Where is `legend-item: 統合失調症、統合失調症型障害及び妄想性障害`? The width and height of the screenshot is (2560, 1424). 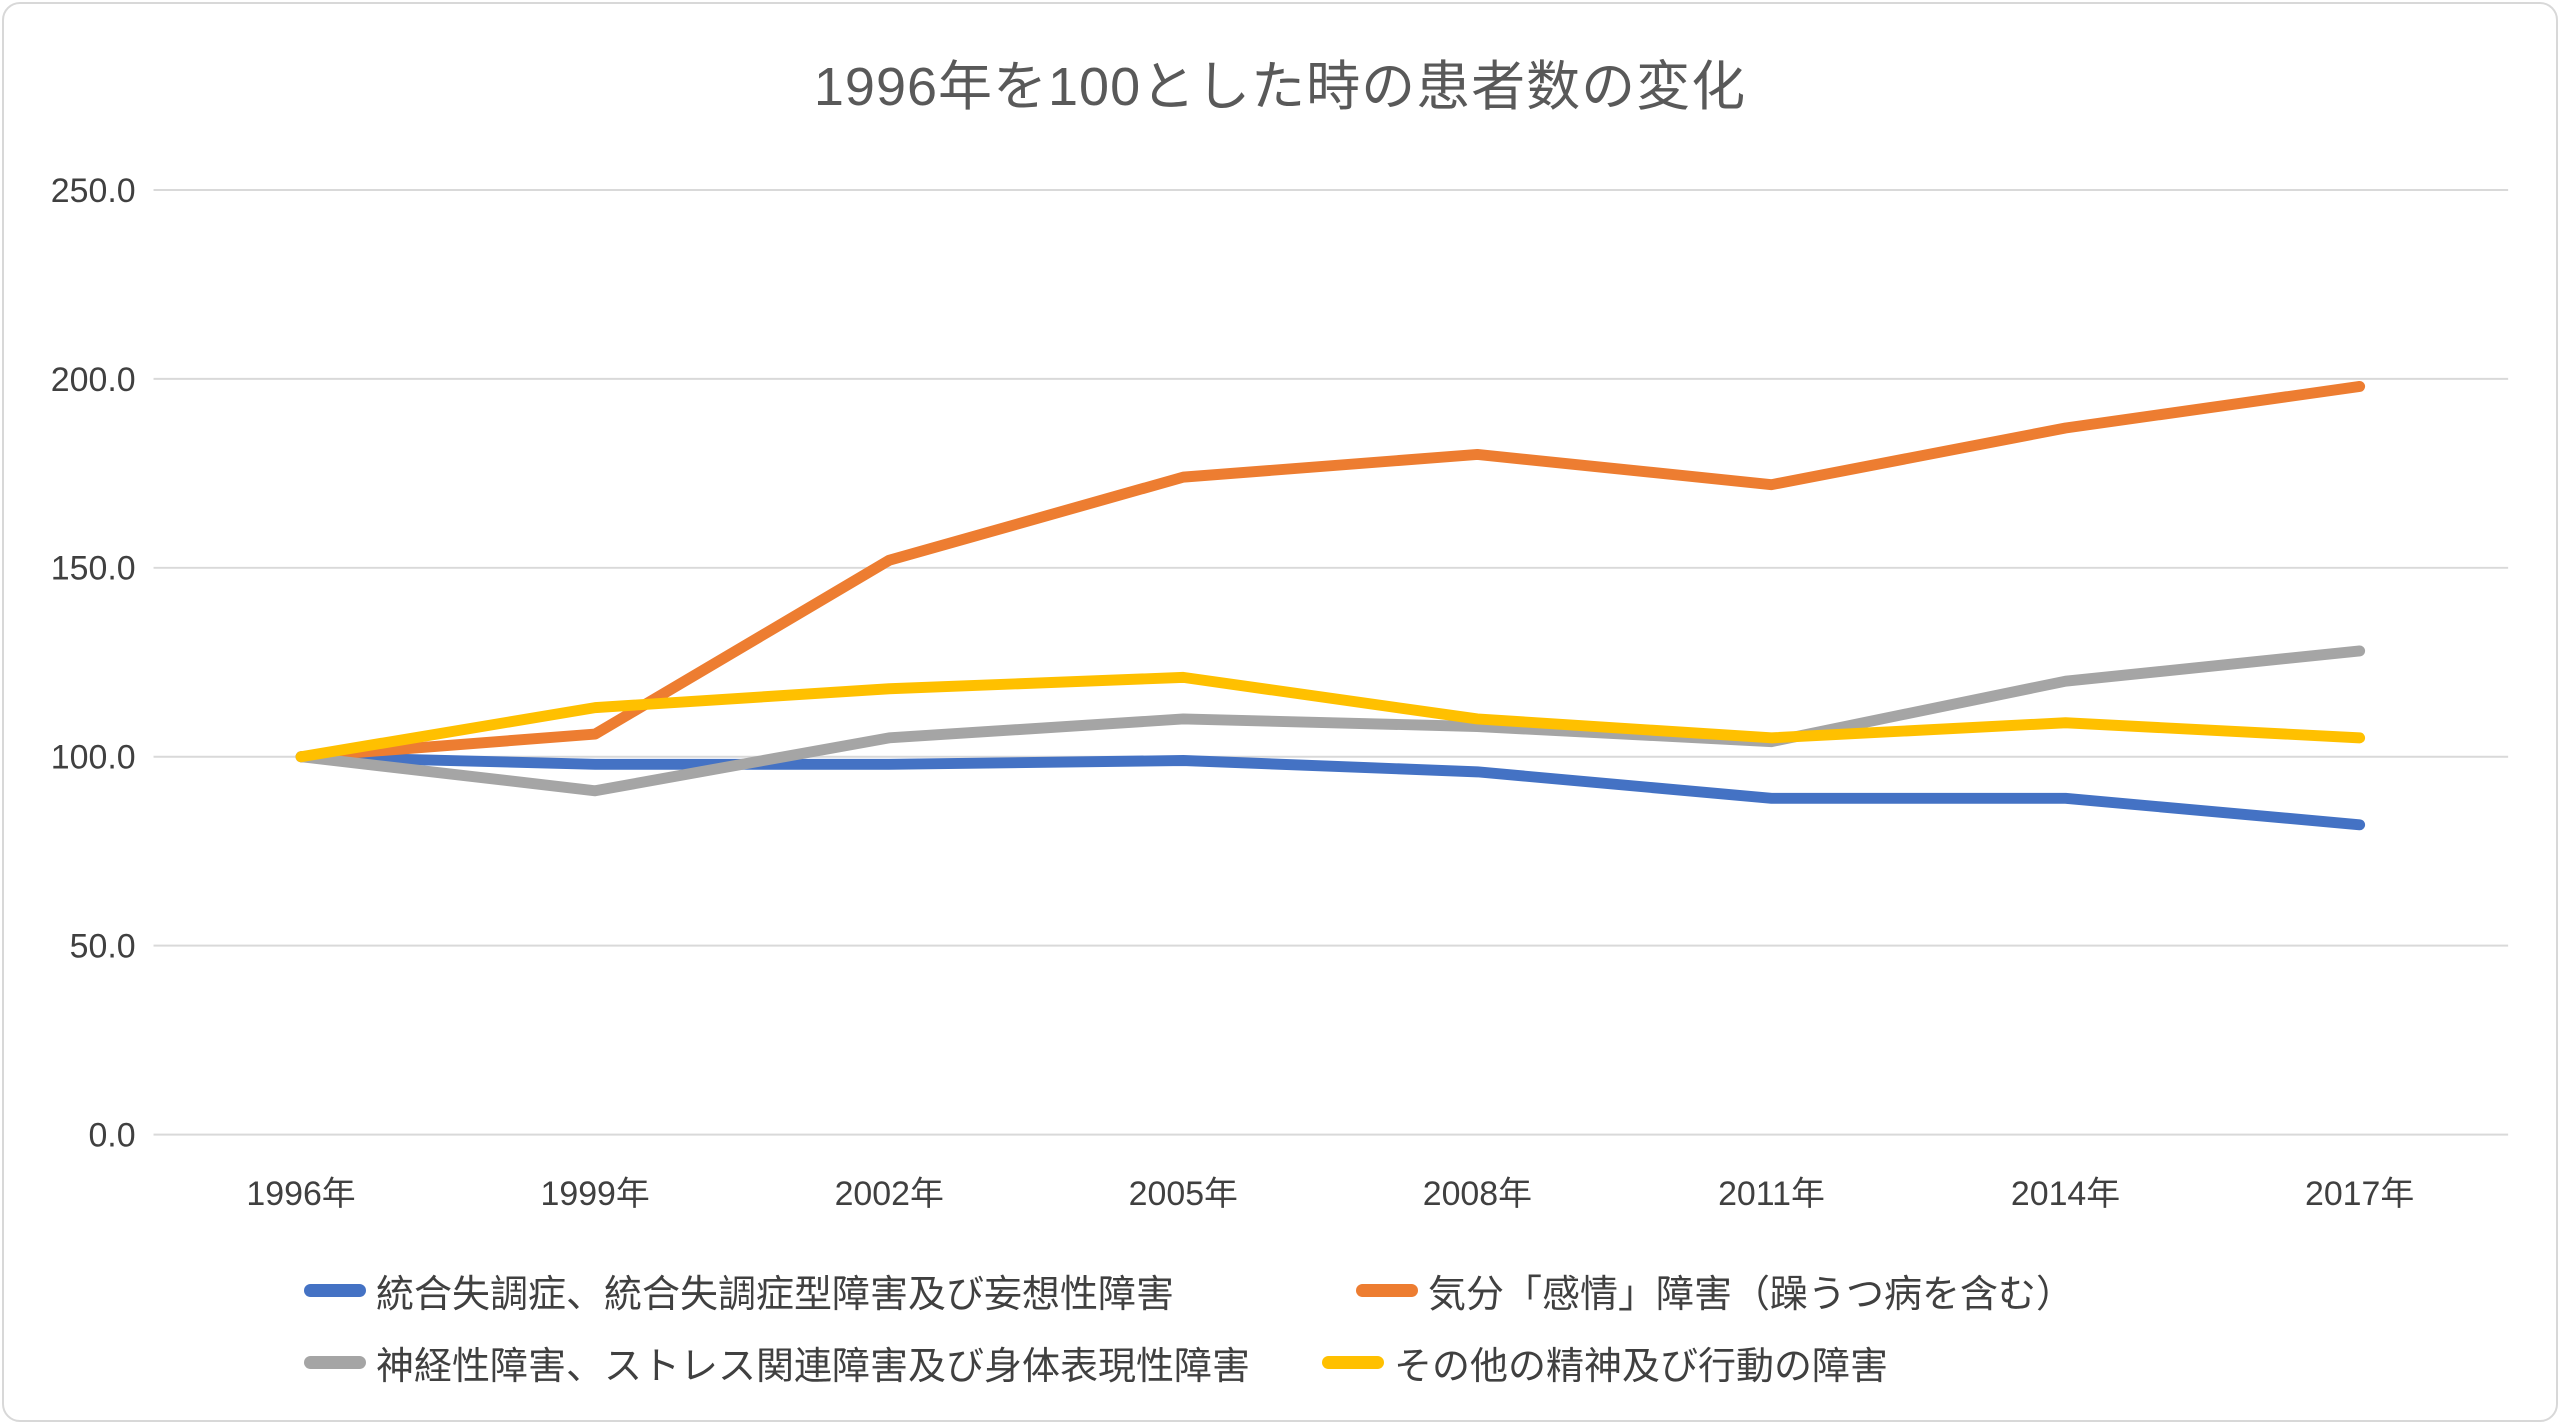 legend-item: 統合失調症、統合失調症型障害及び妄想性障害 is located at coordinates (739, 1291).